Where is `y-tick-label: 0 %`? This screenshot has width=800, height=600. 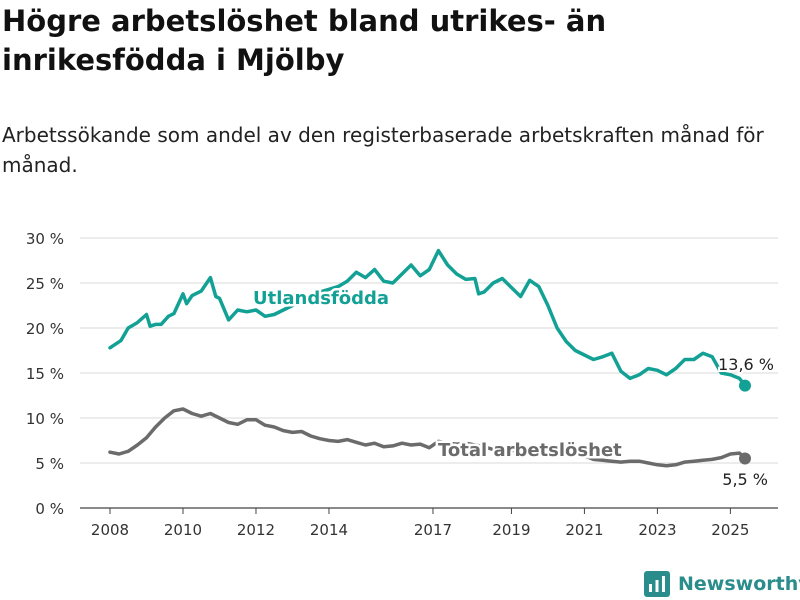 y-tick-label: 0 % is located at coordinates (49, 509).